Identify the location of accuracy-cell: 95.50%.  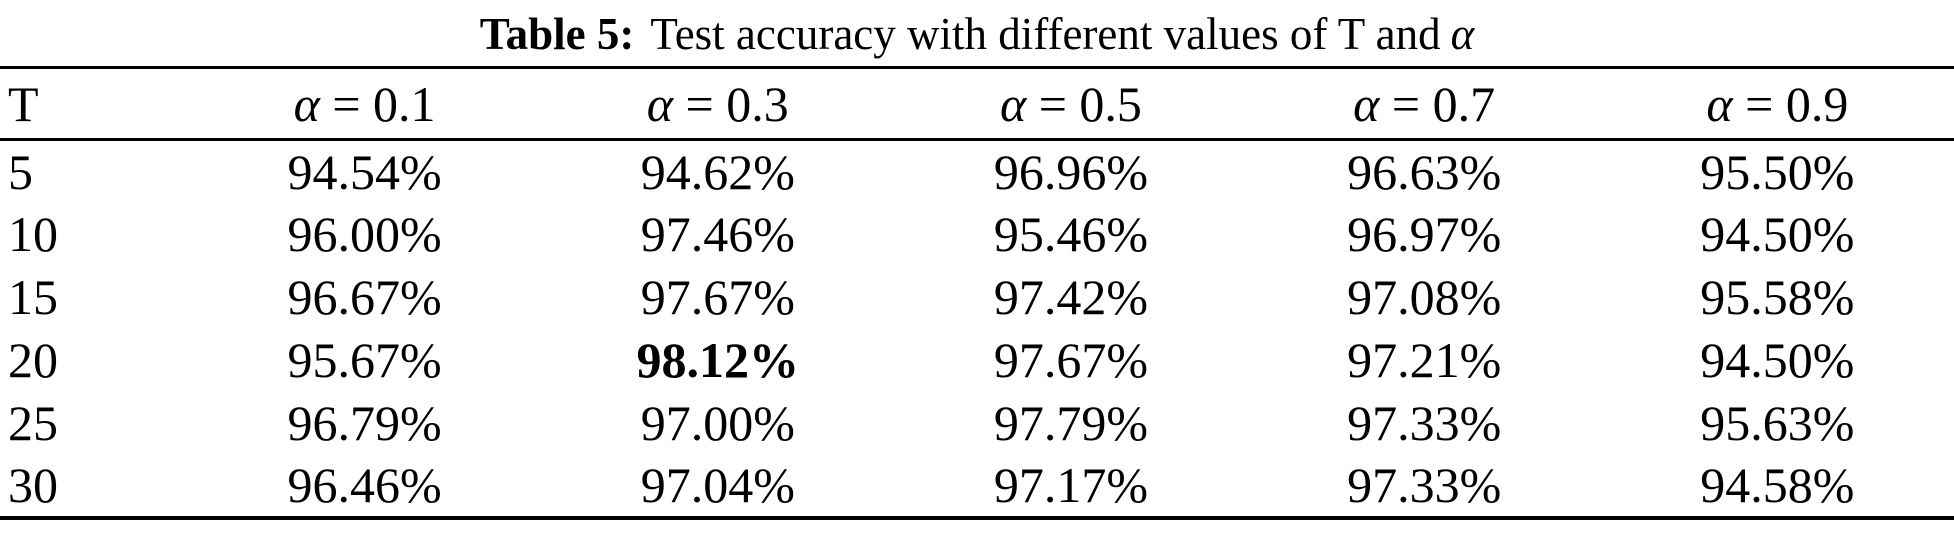
(1777, 171).